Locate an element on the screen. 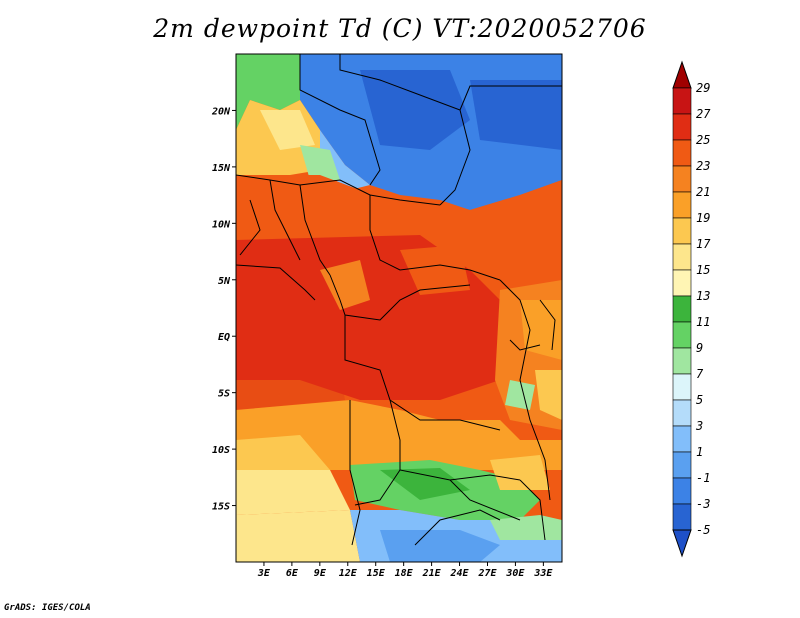 The image size is (800, 618). colorbar-label: 27 is located at coordinates (703, 114).